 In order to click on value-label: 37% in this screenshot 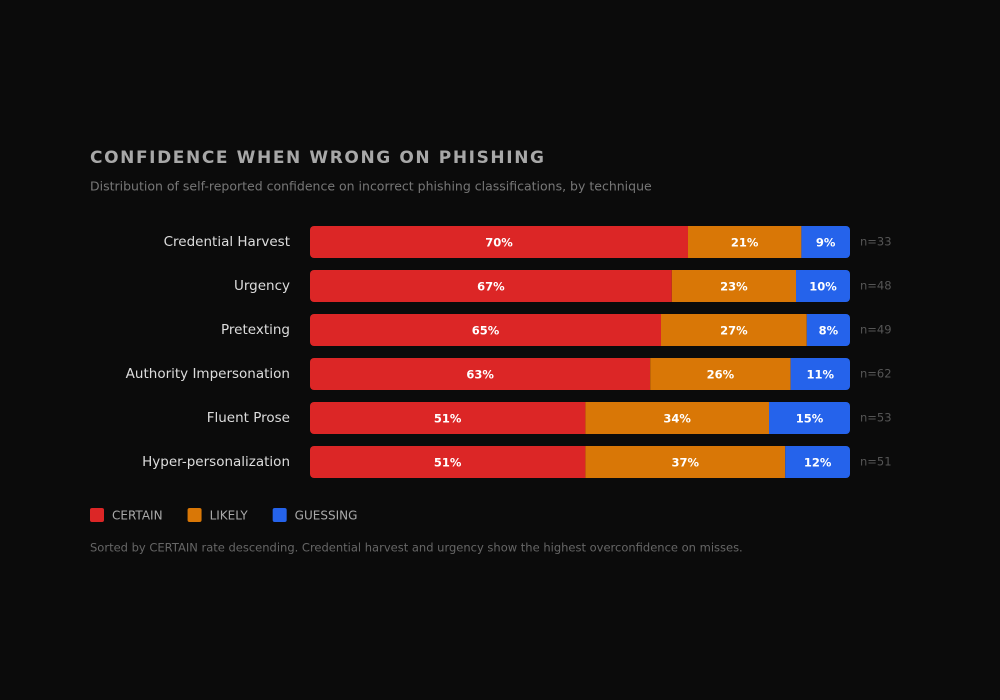, I will do `click(686, 463)`.